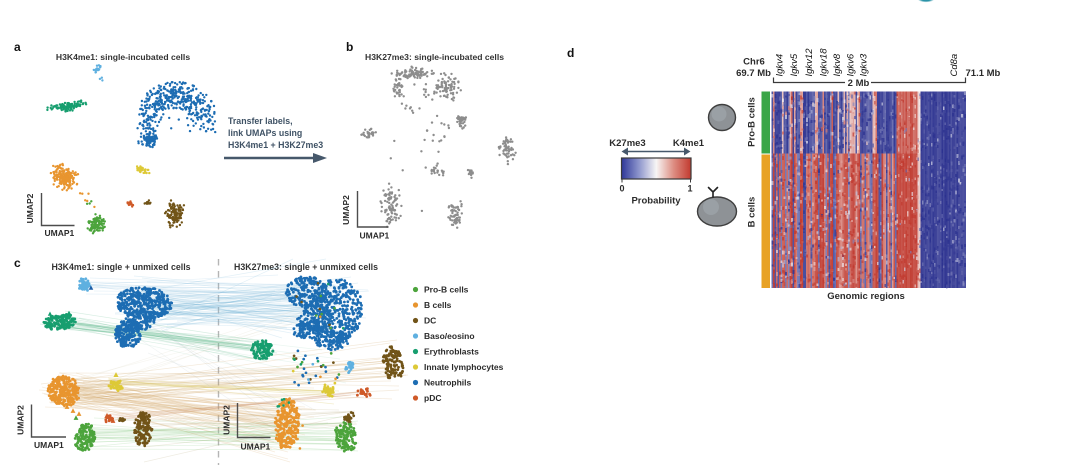 This screenshot has width=1080, height=476. I want to click on svg-text:H3K27me3: single + unmixed cel: H3K27me3: single + unmixed cells, so click(306, 267).